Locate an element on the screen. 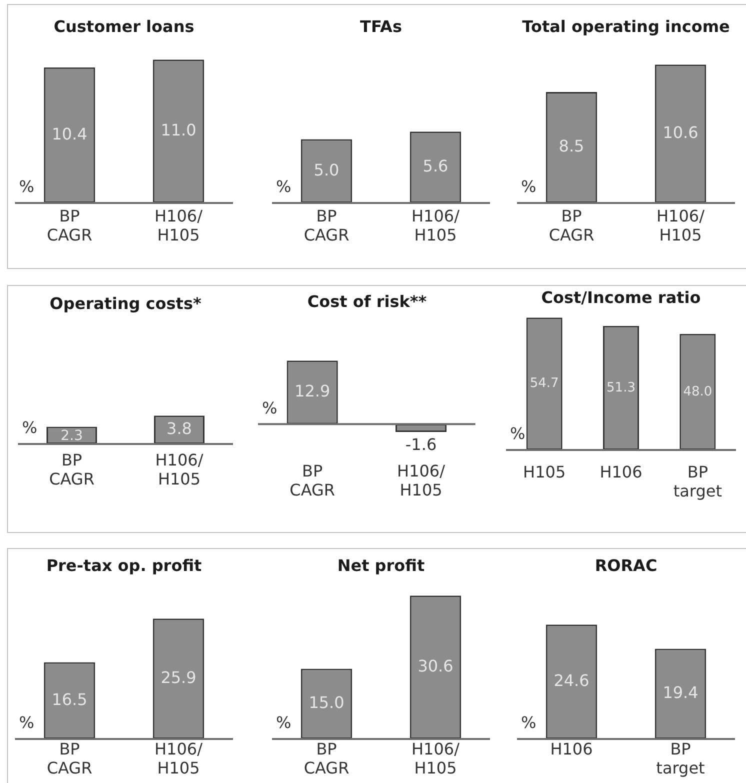 This screenshot has height=783, width=746. data-label: 15.0 is located at coordinates (326, 702).